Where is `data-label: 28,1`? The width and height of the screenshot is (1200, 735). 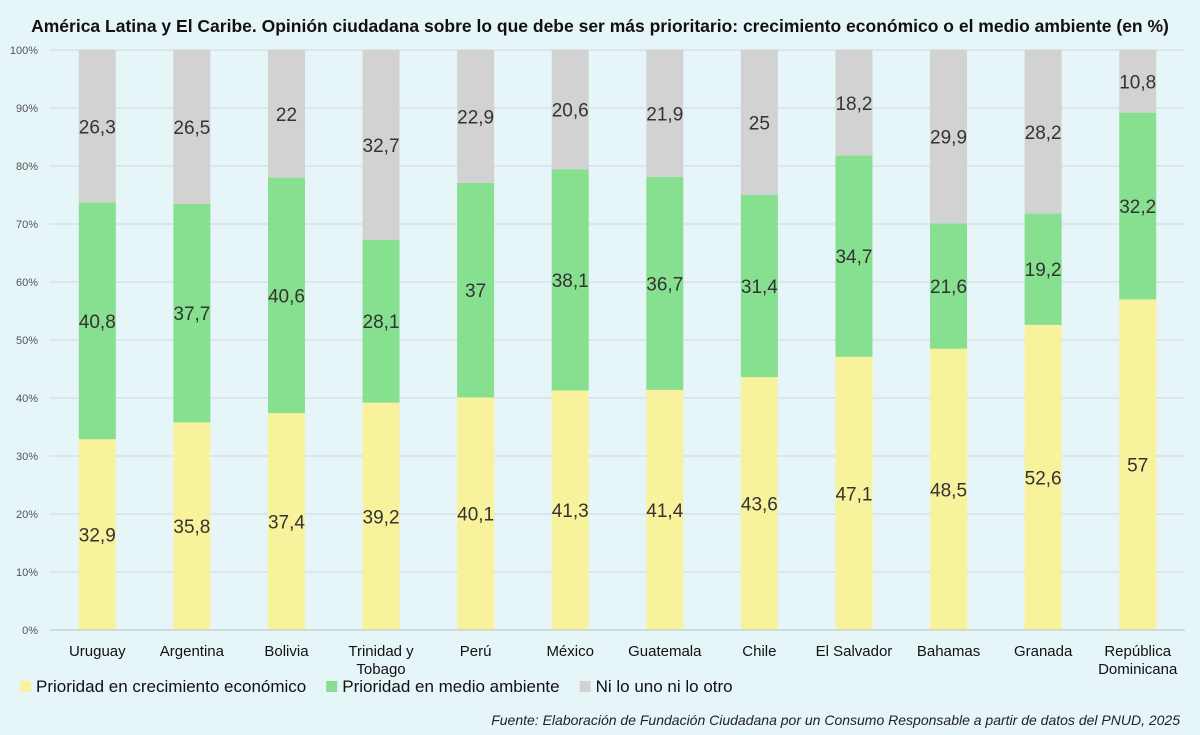
data-label: 28,1 is located at coordinates (381, 322).